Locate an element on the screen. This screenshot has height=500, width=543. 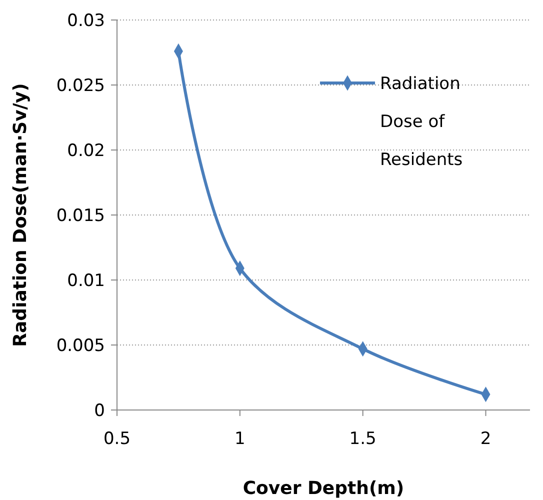
y-tick-label: 0.03 is located at coordinates (86, 20).